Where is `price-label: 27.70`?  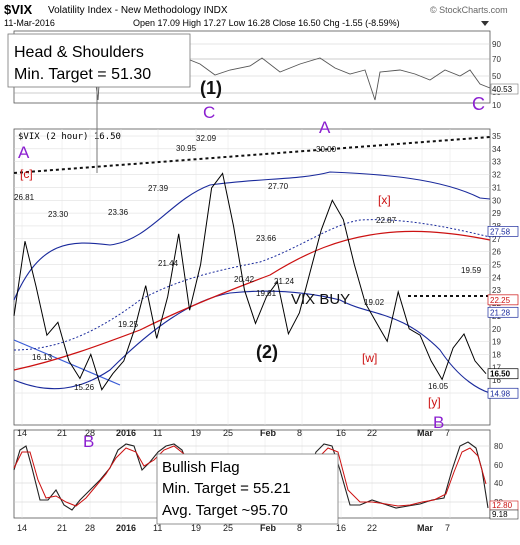 price-label: 27.70 is located at coordinates (278, 186).